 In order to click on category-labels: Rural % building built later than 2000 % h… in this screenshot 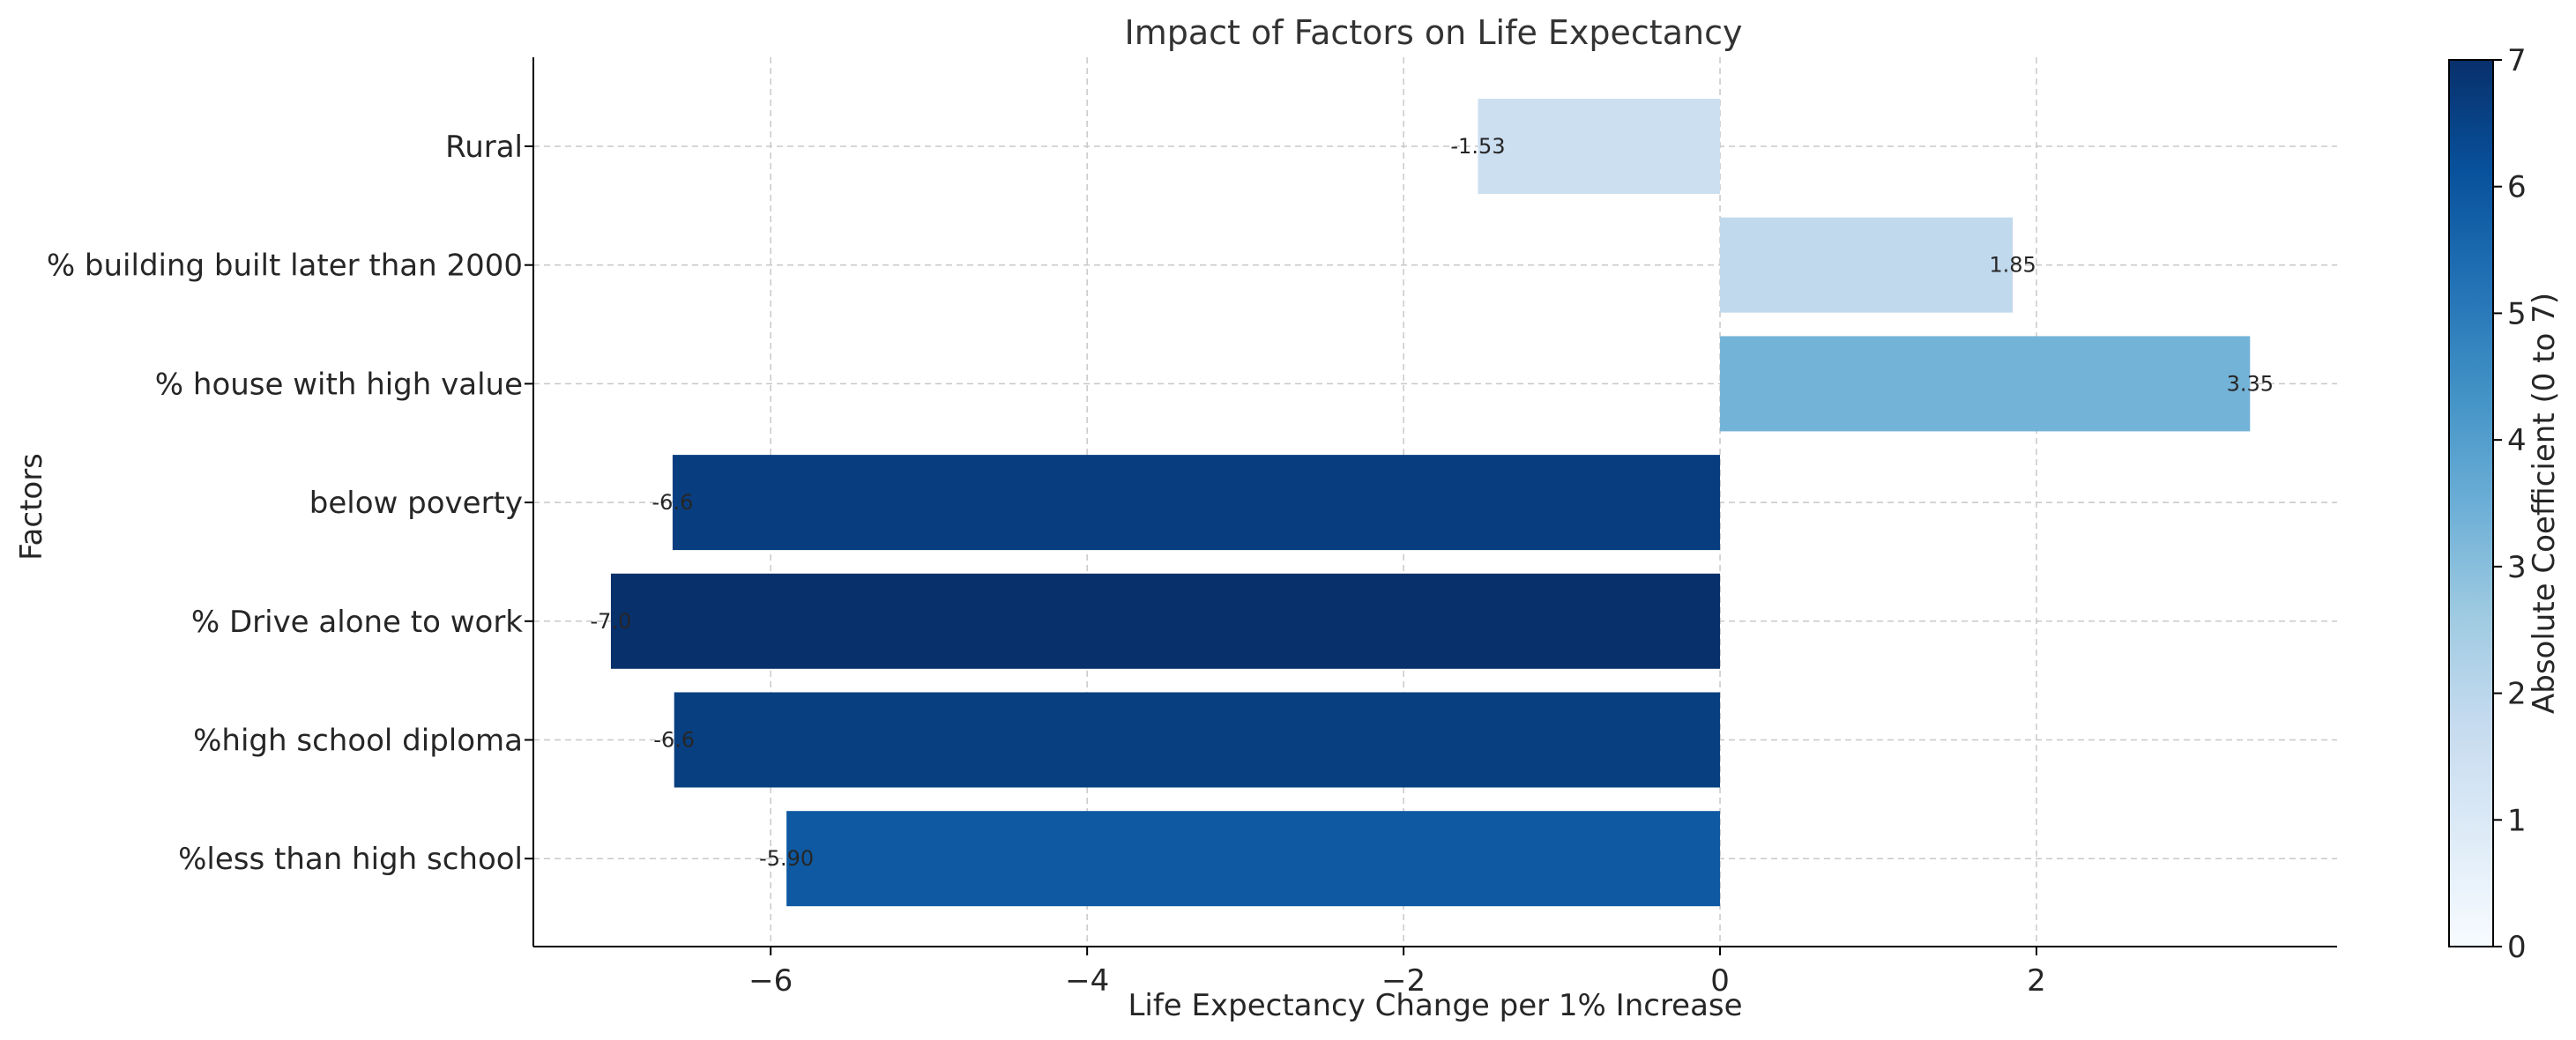, I will do `click(290, 503)`.